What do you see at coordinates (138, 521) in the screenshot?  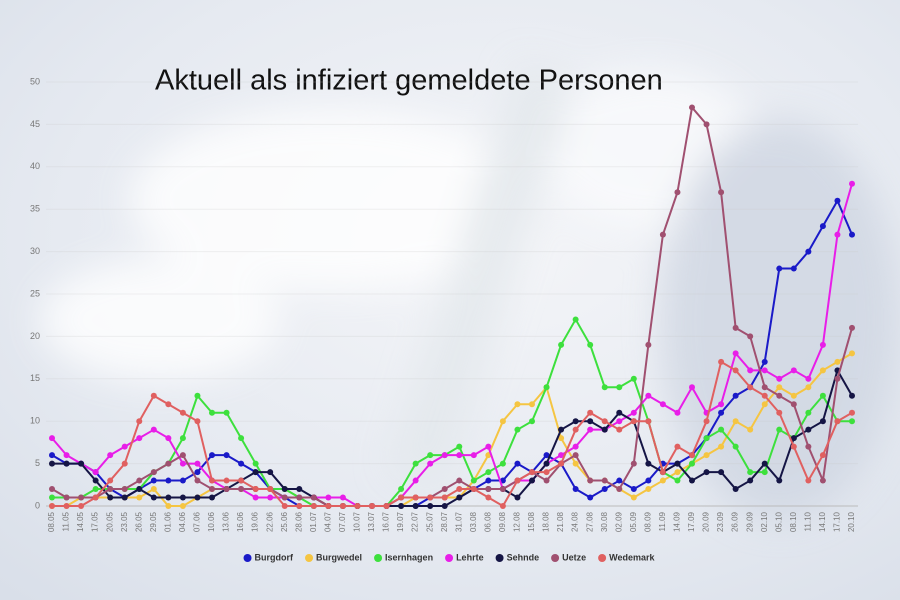 I see `x-tick-label: 26.05` at bounding box center [138, 521].